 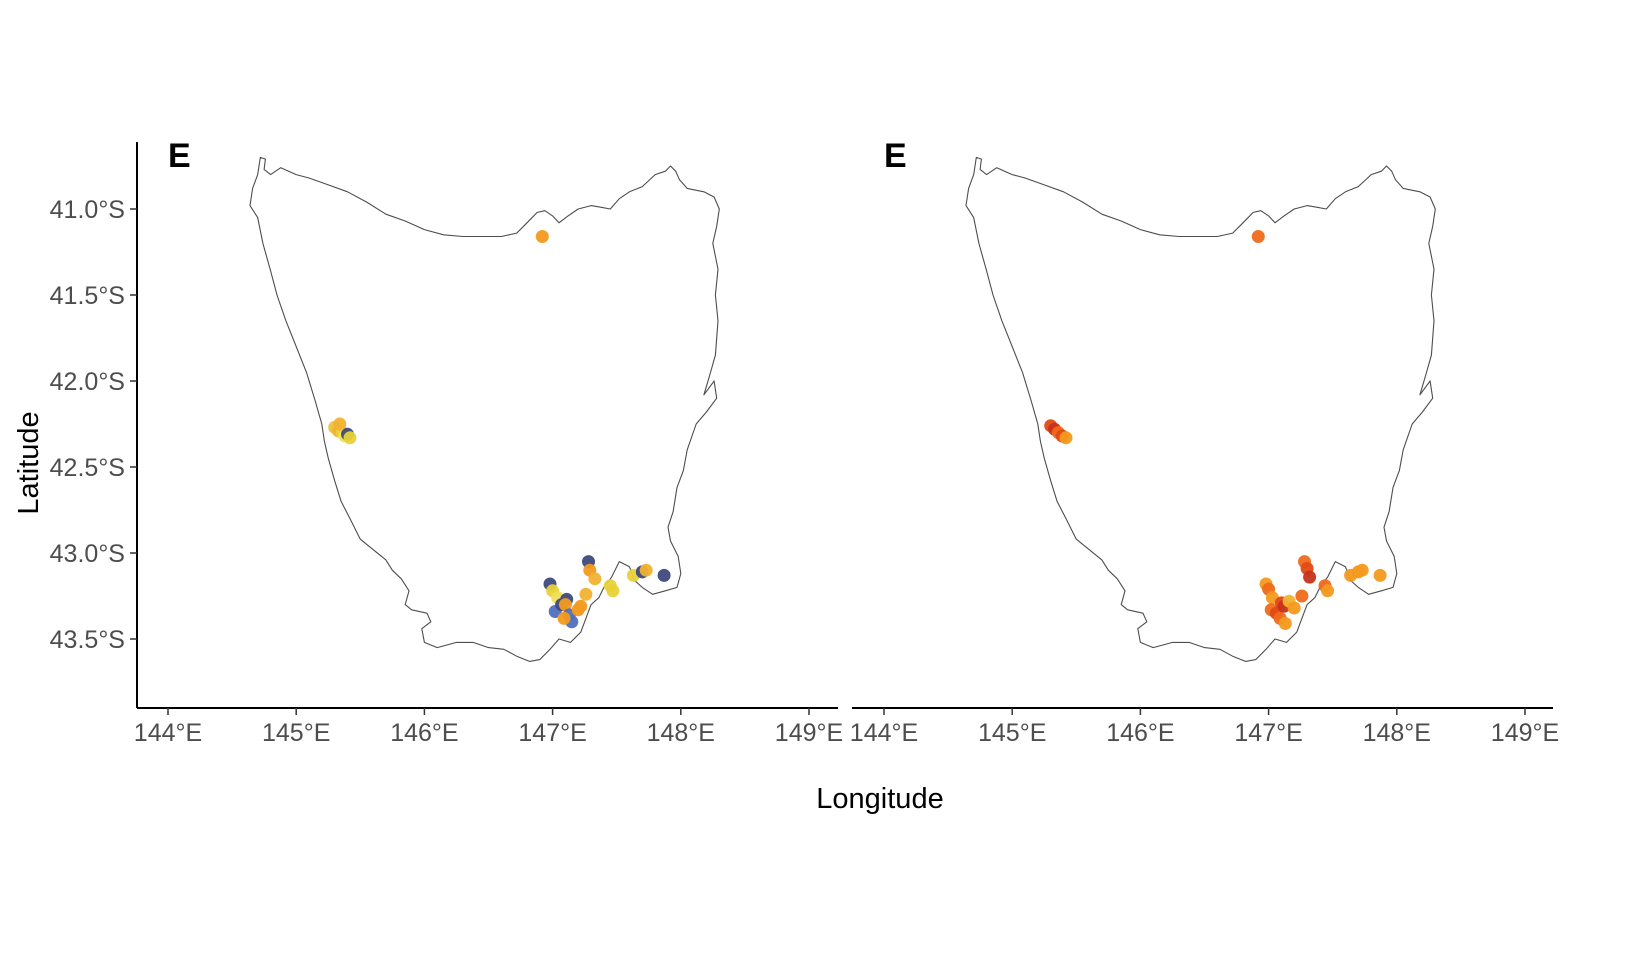 What do you see at coordinates (87, 210) in the screenshot?
I see `y-tick-label: 41.0°S` at bounding box center [87, 210].